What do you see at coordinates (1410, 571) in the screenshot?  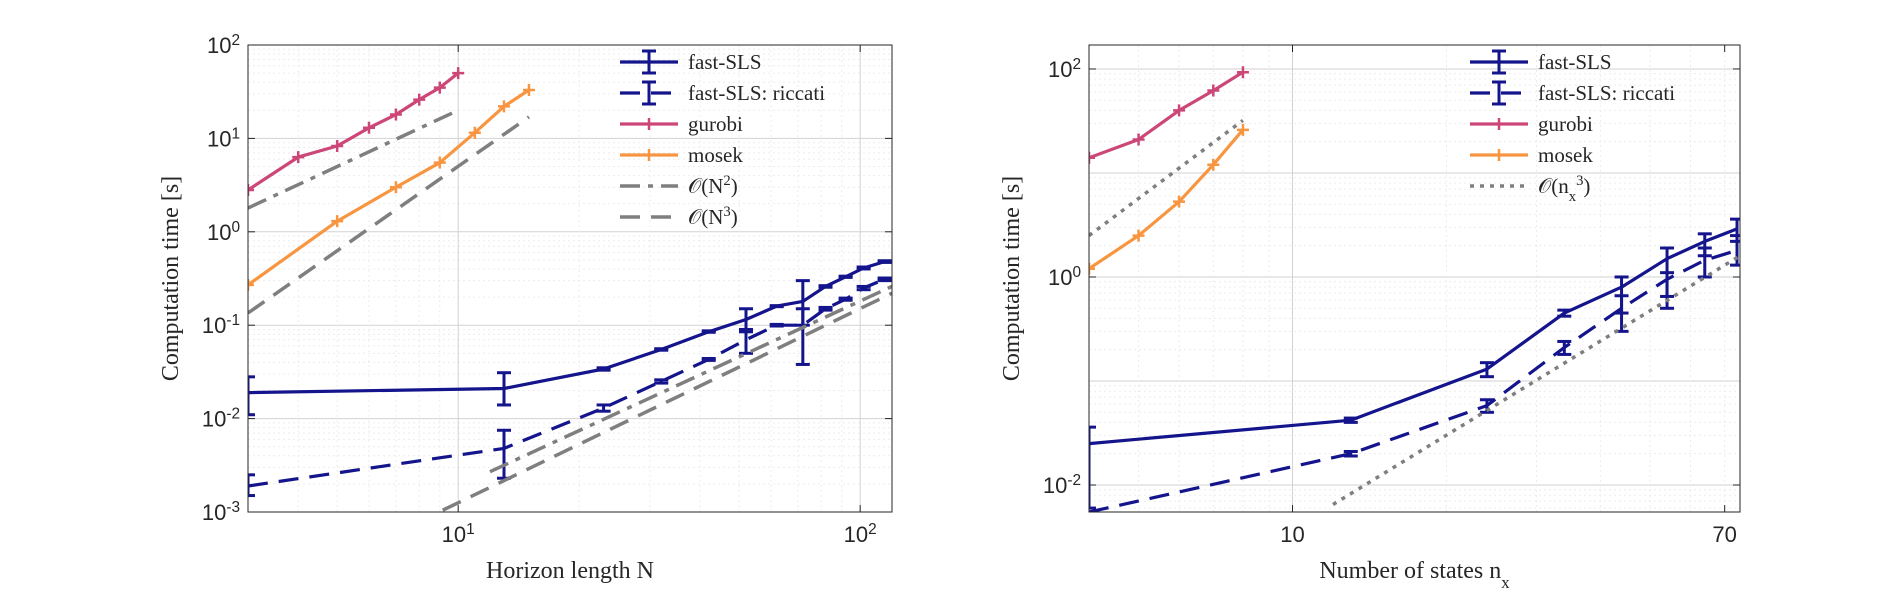 I see `x-axis-title-base: Number of states n` at bounding box center [1410, 571].